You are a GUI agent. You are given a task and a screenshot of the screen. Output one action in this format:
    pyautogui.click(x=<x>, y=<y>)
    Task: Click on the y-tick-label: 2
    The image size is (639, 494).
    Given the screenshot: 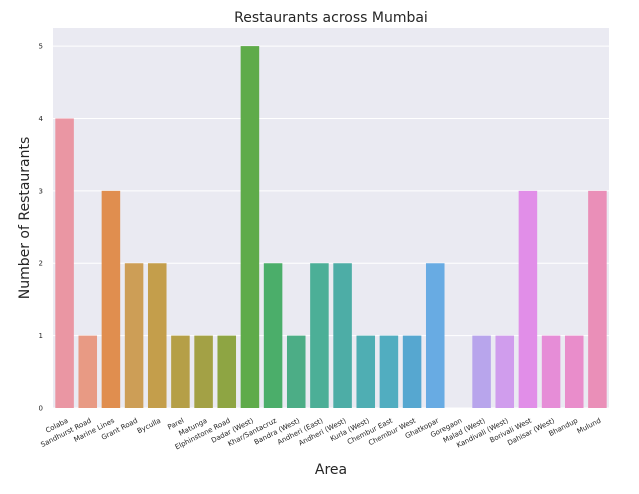 What is the action you would take?
    pyautogui.click(x=41, y=264)
    